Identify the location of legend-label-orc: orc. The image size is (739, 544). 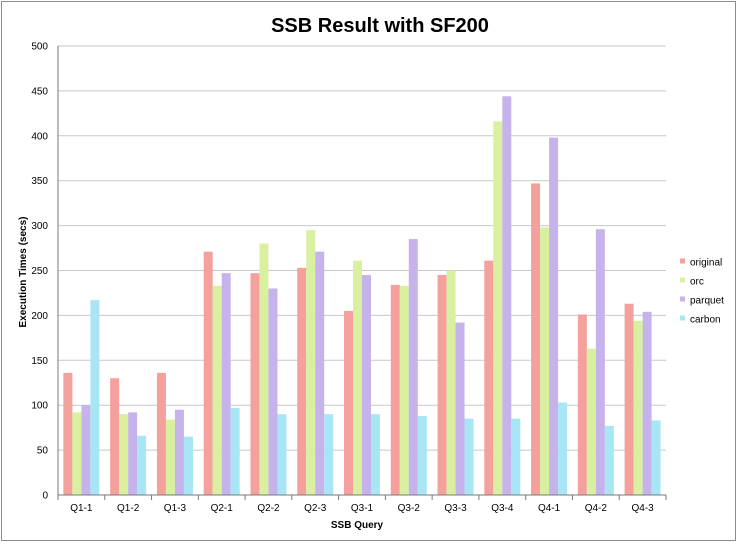
(697, 282).